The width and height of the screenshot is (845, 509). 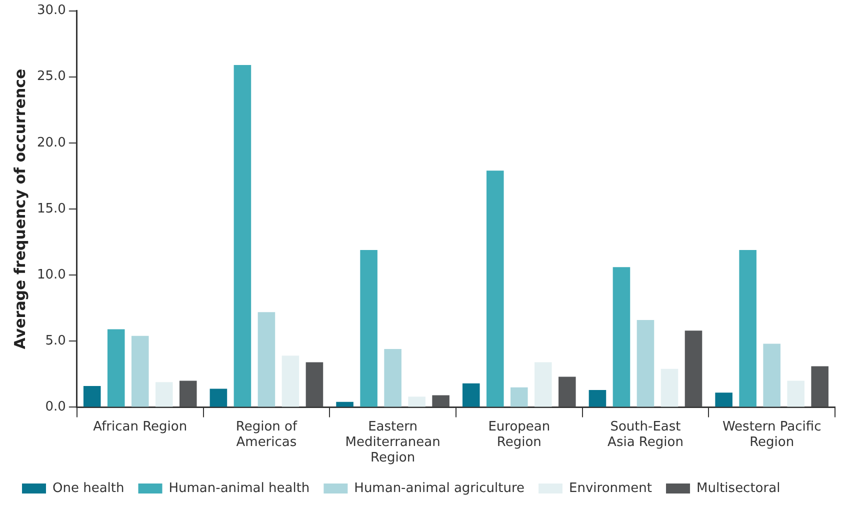 What do you see at coordinates (610, 488) in the screenshot?
I see `legend-label: Environment` at bounding box center [610, 488].